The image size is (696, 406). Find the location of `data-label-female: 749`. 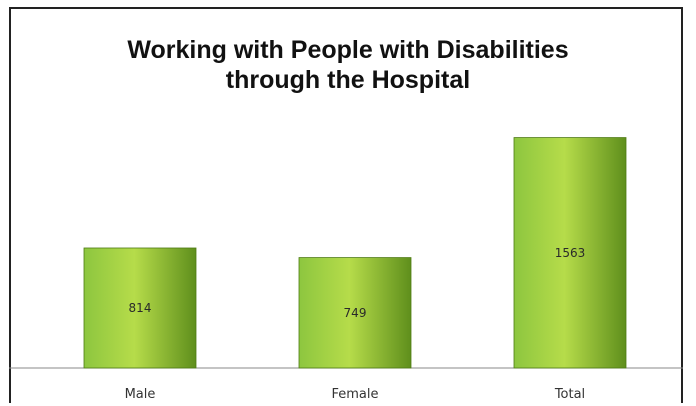

data-label-female: 749 is located at coordinates (355, 313).